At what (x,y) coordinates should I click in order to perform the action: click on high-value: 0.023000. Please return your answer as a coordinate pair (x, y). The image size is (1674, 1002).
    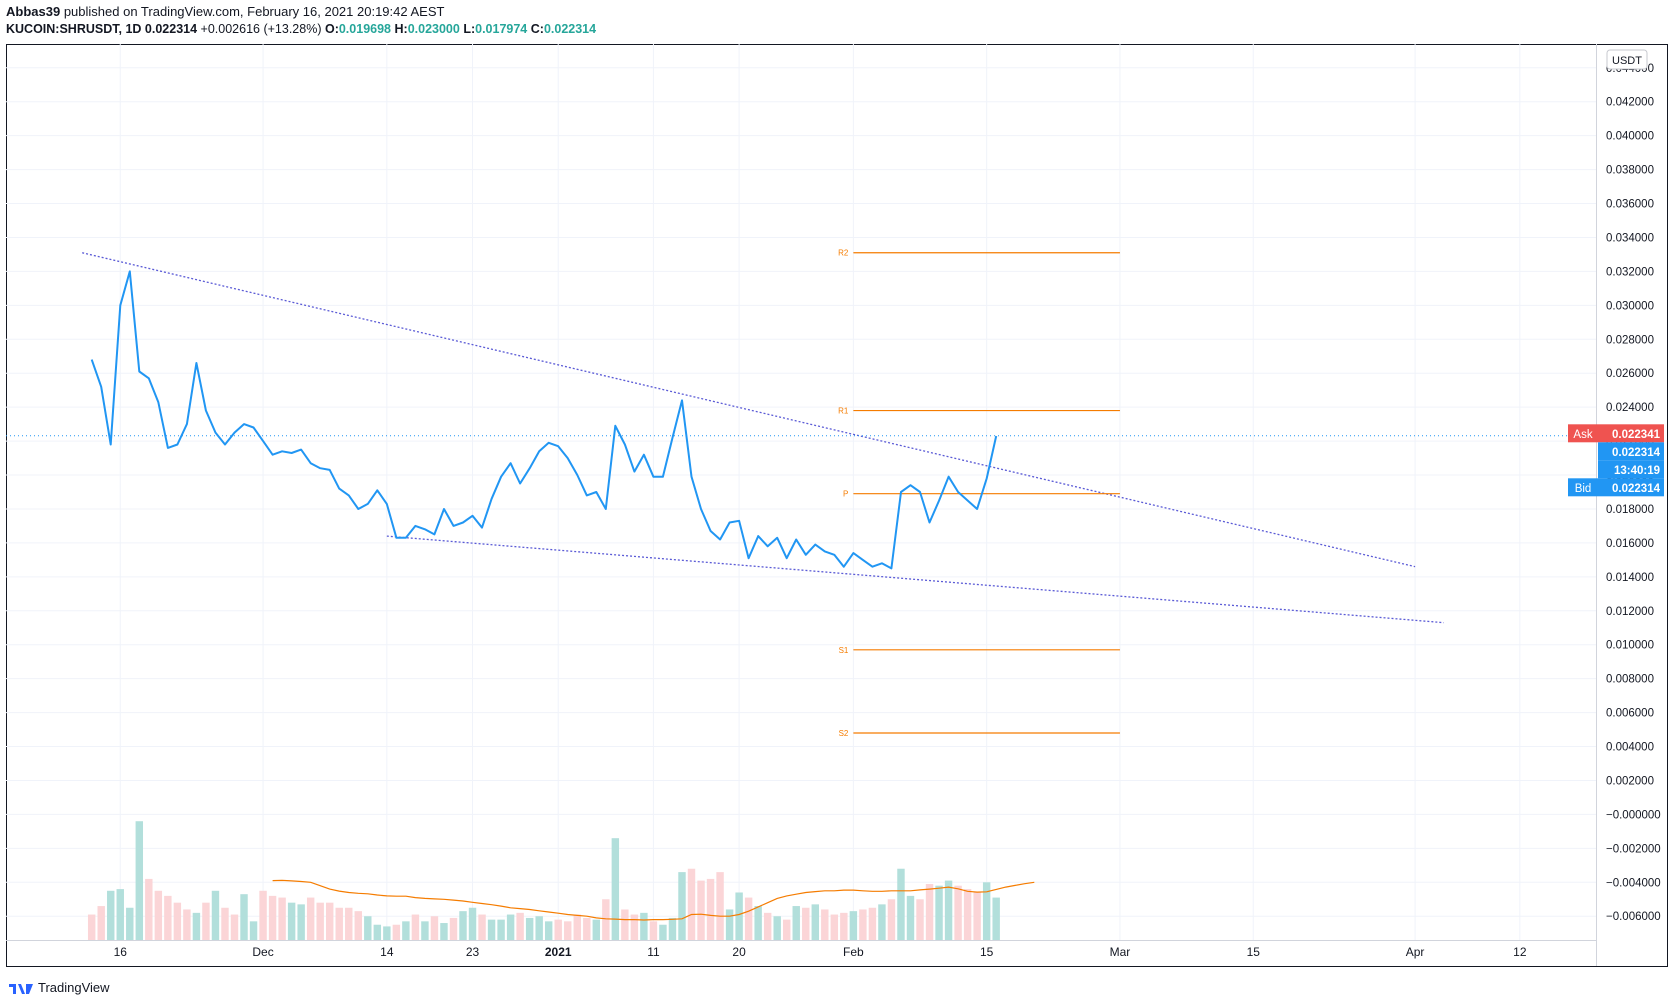
    Looking at the image, I should click on (433, 29).